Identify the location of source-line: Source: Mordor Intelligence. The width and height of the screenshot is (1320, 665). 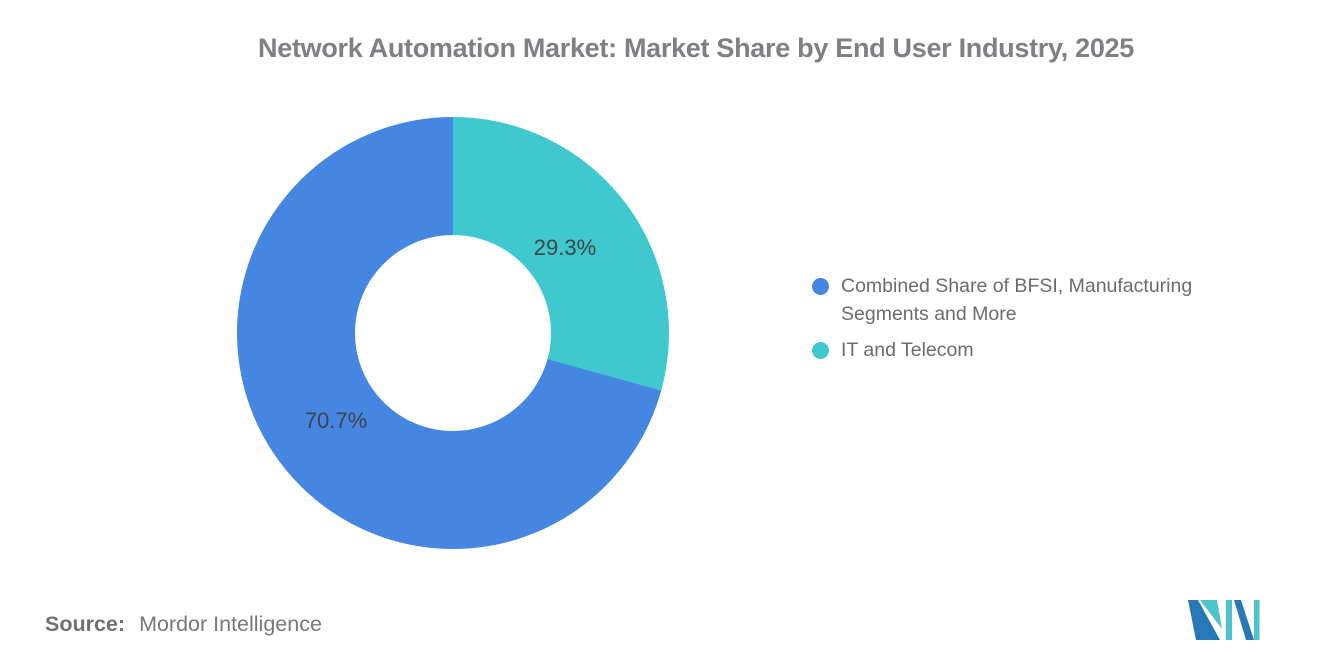
(183, 624).